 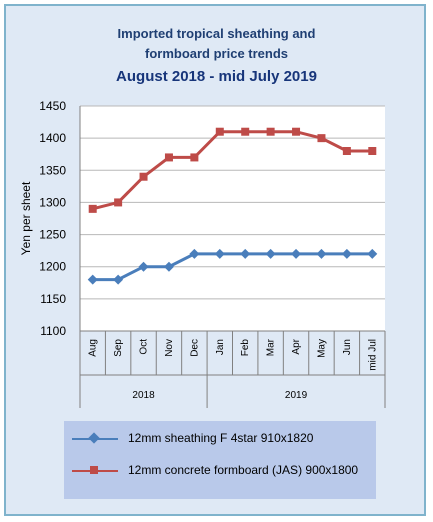 I want to click on y-tick-label: 1150, so click(x=53, y=299).